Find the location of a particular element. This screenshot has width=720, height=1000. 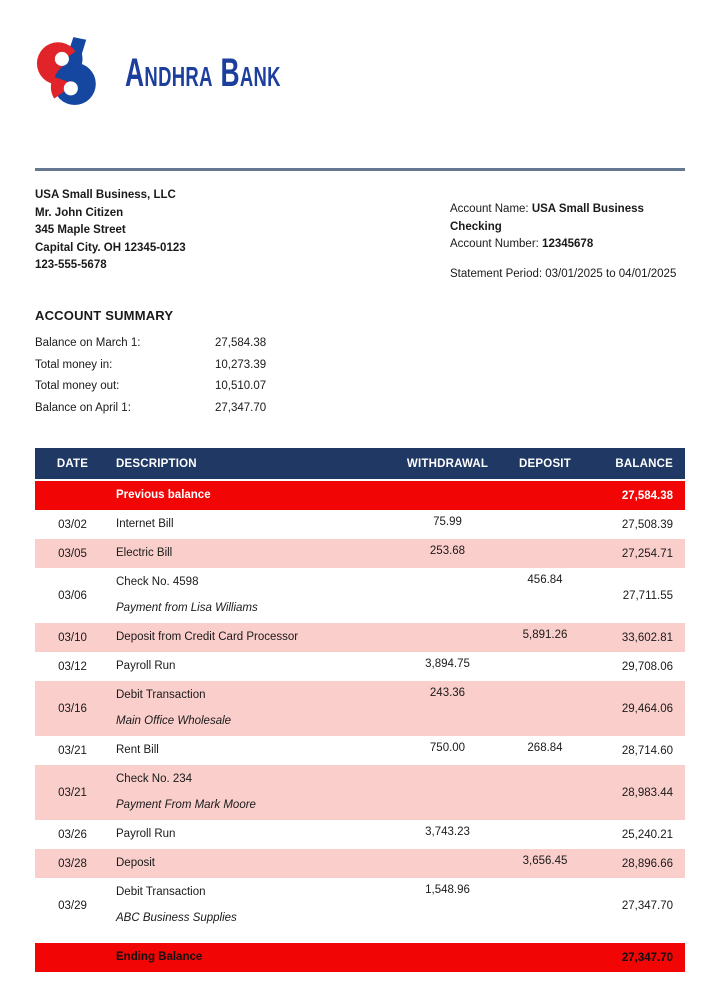

transaction-row: 03/21 Rent Bill 750.00 268.84 28,714.60 is located at coordinates (360, 750).